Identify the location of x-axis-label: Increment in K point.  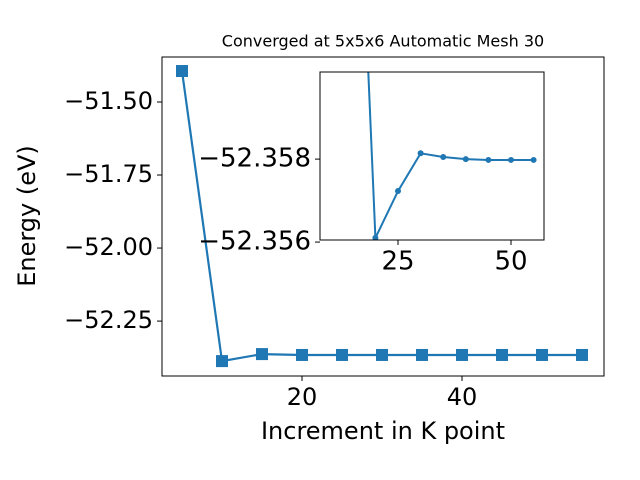
(383, 431).